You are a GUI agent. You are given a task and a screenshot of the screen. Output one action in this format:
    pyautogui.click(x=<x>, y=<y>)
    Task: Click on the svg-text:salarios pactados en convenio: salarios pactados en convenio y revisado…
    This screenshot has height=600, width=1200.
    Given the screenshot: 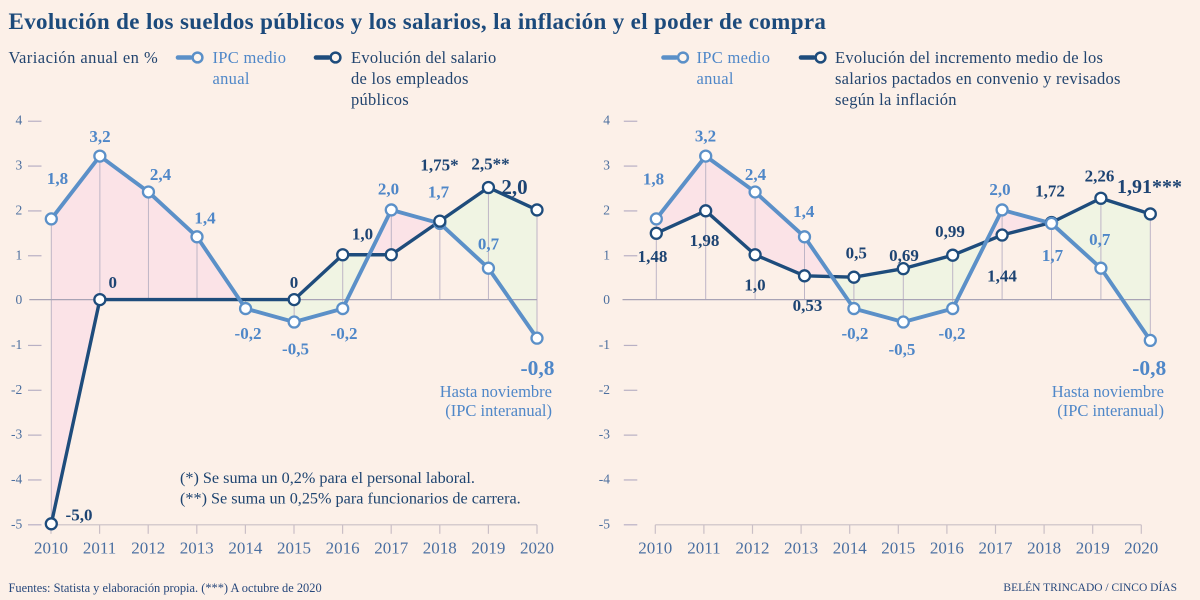 What is the action you would take?
    pyautogui.click(x=978, y=78)
    